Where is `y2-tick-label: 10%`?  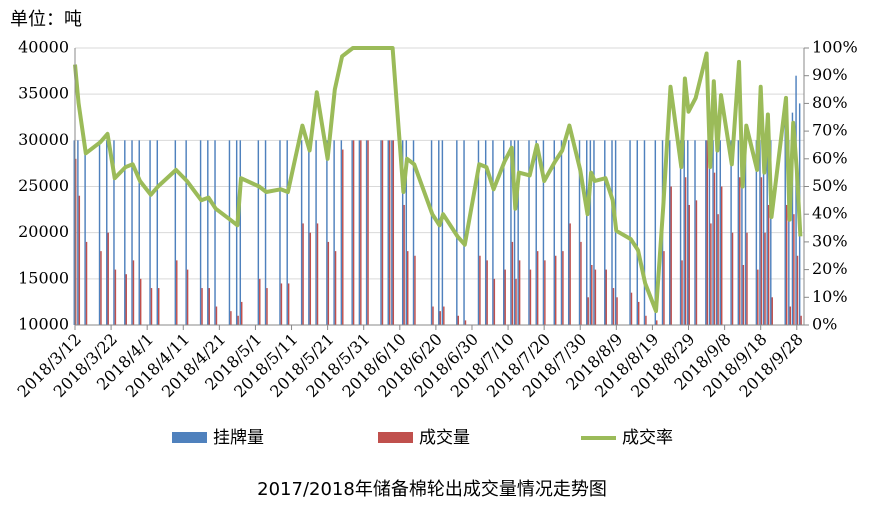 y2-tick-label: 10% is located at coordinates (830, 296).